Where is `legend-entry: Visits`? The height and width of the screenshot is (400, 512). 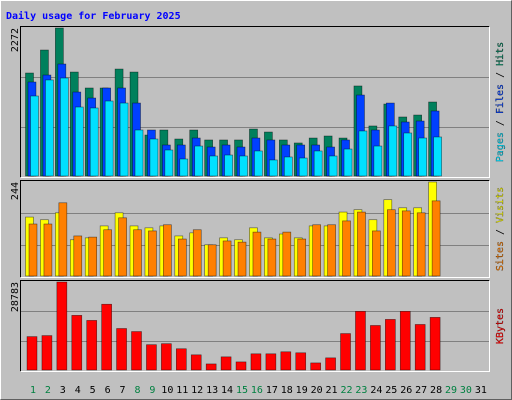
legend-entry: Visits is located at coordinates (500, 205).